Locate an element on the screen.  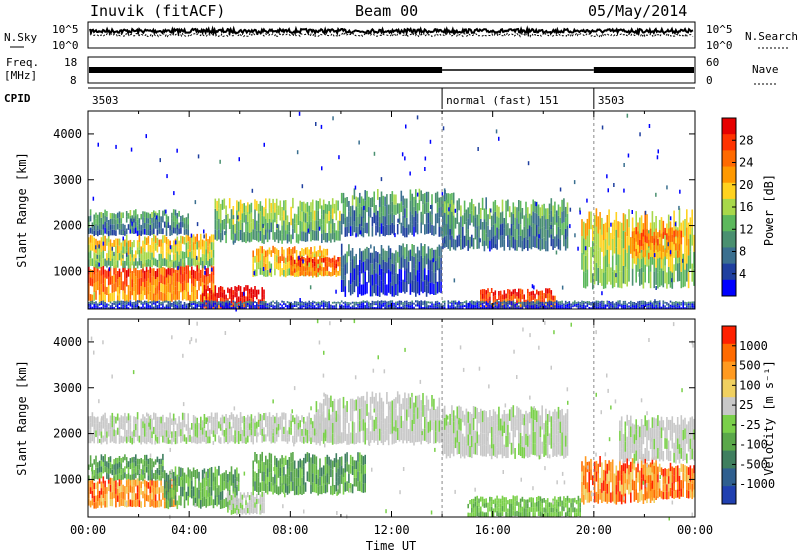
power-colorbar-label: Power [dB] is located at coordinates (769, 210).